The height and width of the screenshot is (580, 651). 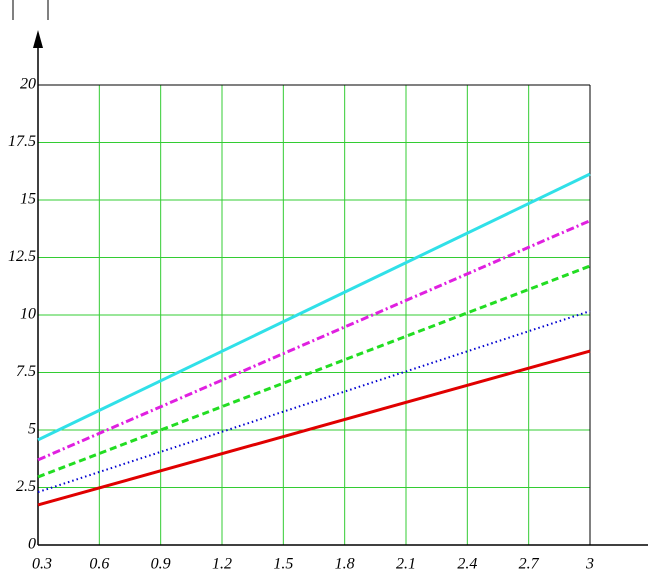 What do you see at coordinates (26, 371) in the screenshot?
I see `y-tick-label: 7.5` at bounding box center [26, 371].